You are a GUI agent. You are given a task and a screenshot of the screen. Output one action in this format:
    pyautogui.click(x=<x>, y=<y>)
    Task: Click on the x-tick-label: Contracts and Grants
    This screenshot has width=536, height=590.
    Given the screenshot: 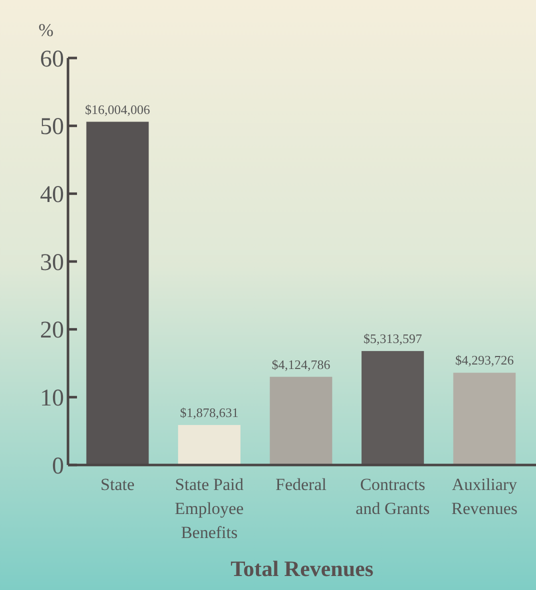 What is the action you would take?
    pyautogui.click(x=393, y=496)
    